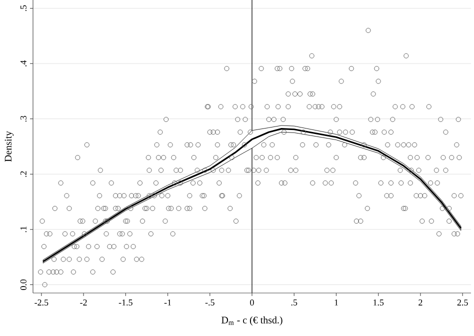 Image resolution: width=474 pixels, height=336 pixels. What do you see at coordinates (83, 303) in the screenshot?
I see `x-tick-label: -2` at bounding box center [83, 303].